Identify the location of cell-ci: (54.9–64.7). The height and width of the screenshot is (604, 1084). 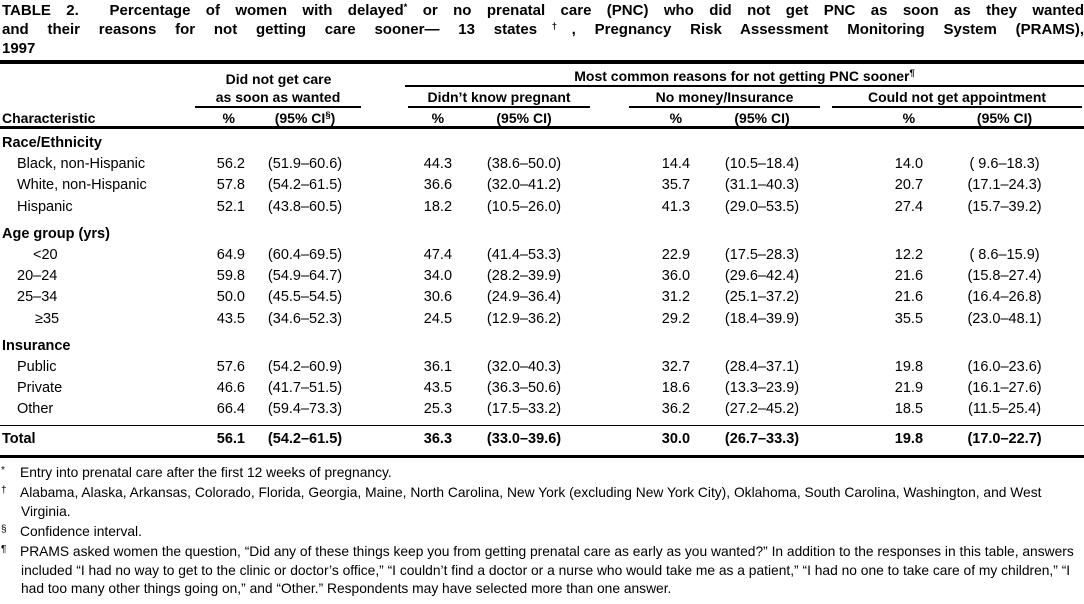
(305, 276).